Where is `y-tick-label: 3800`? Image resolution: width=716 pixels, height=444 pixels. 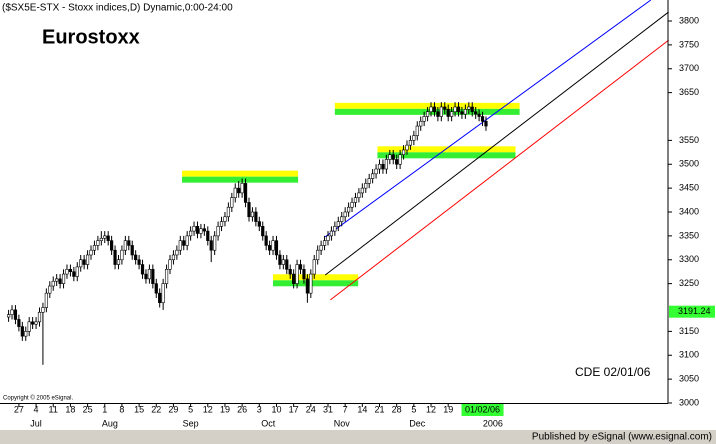 y-tick-label: 3800 is located at coordinates (689, 20).